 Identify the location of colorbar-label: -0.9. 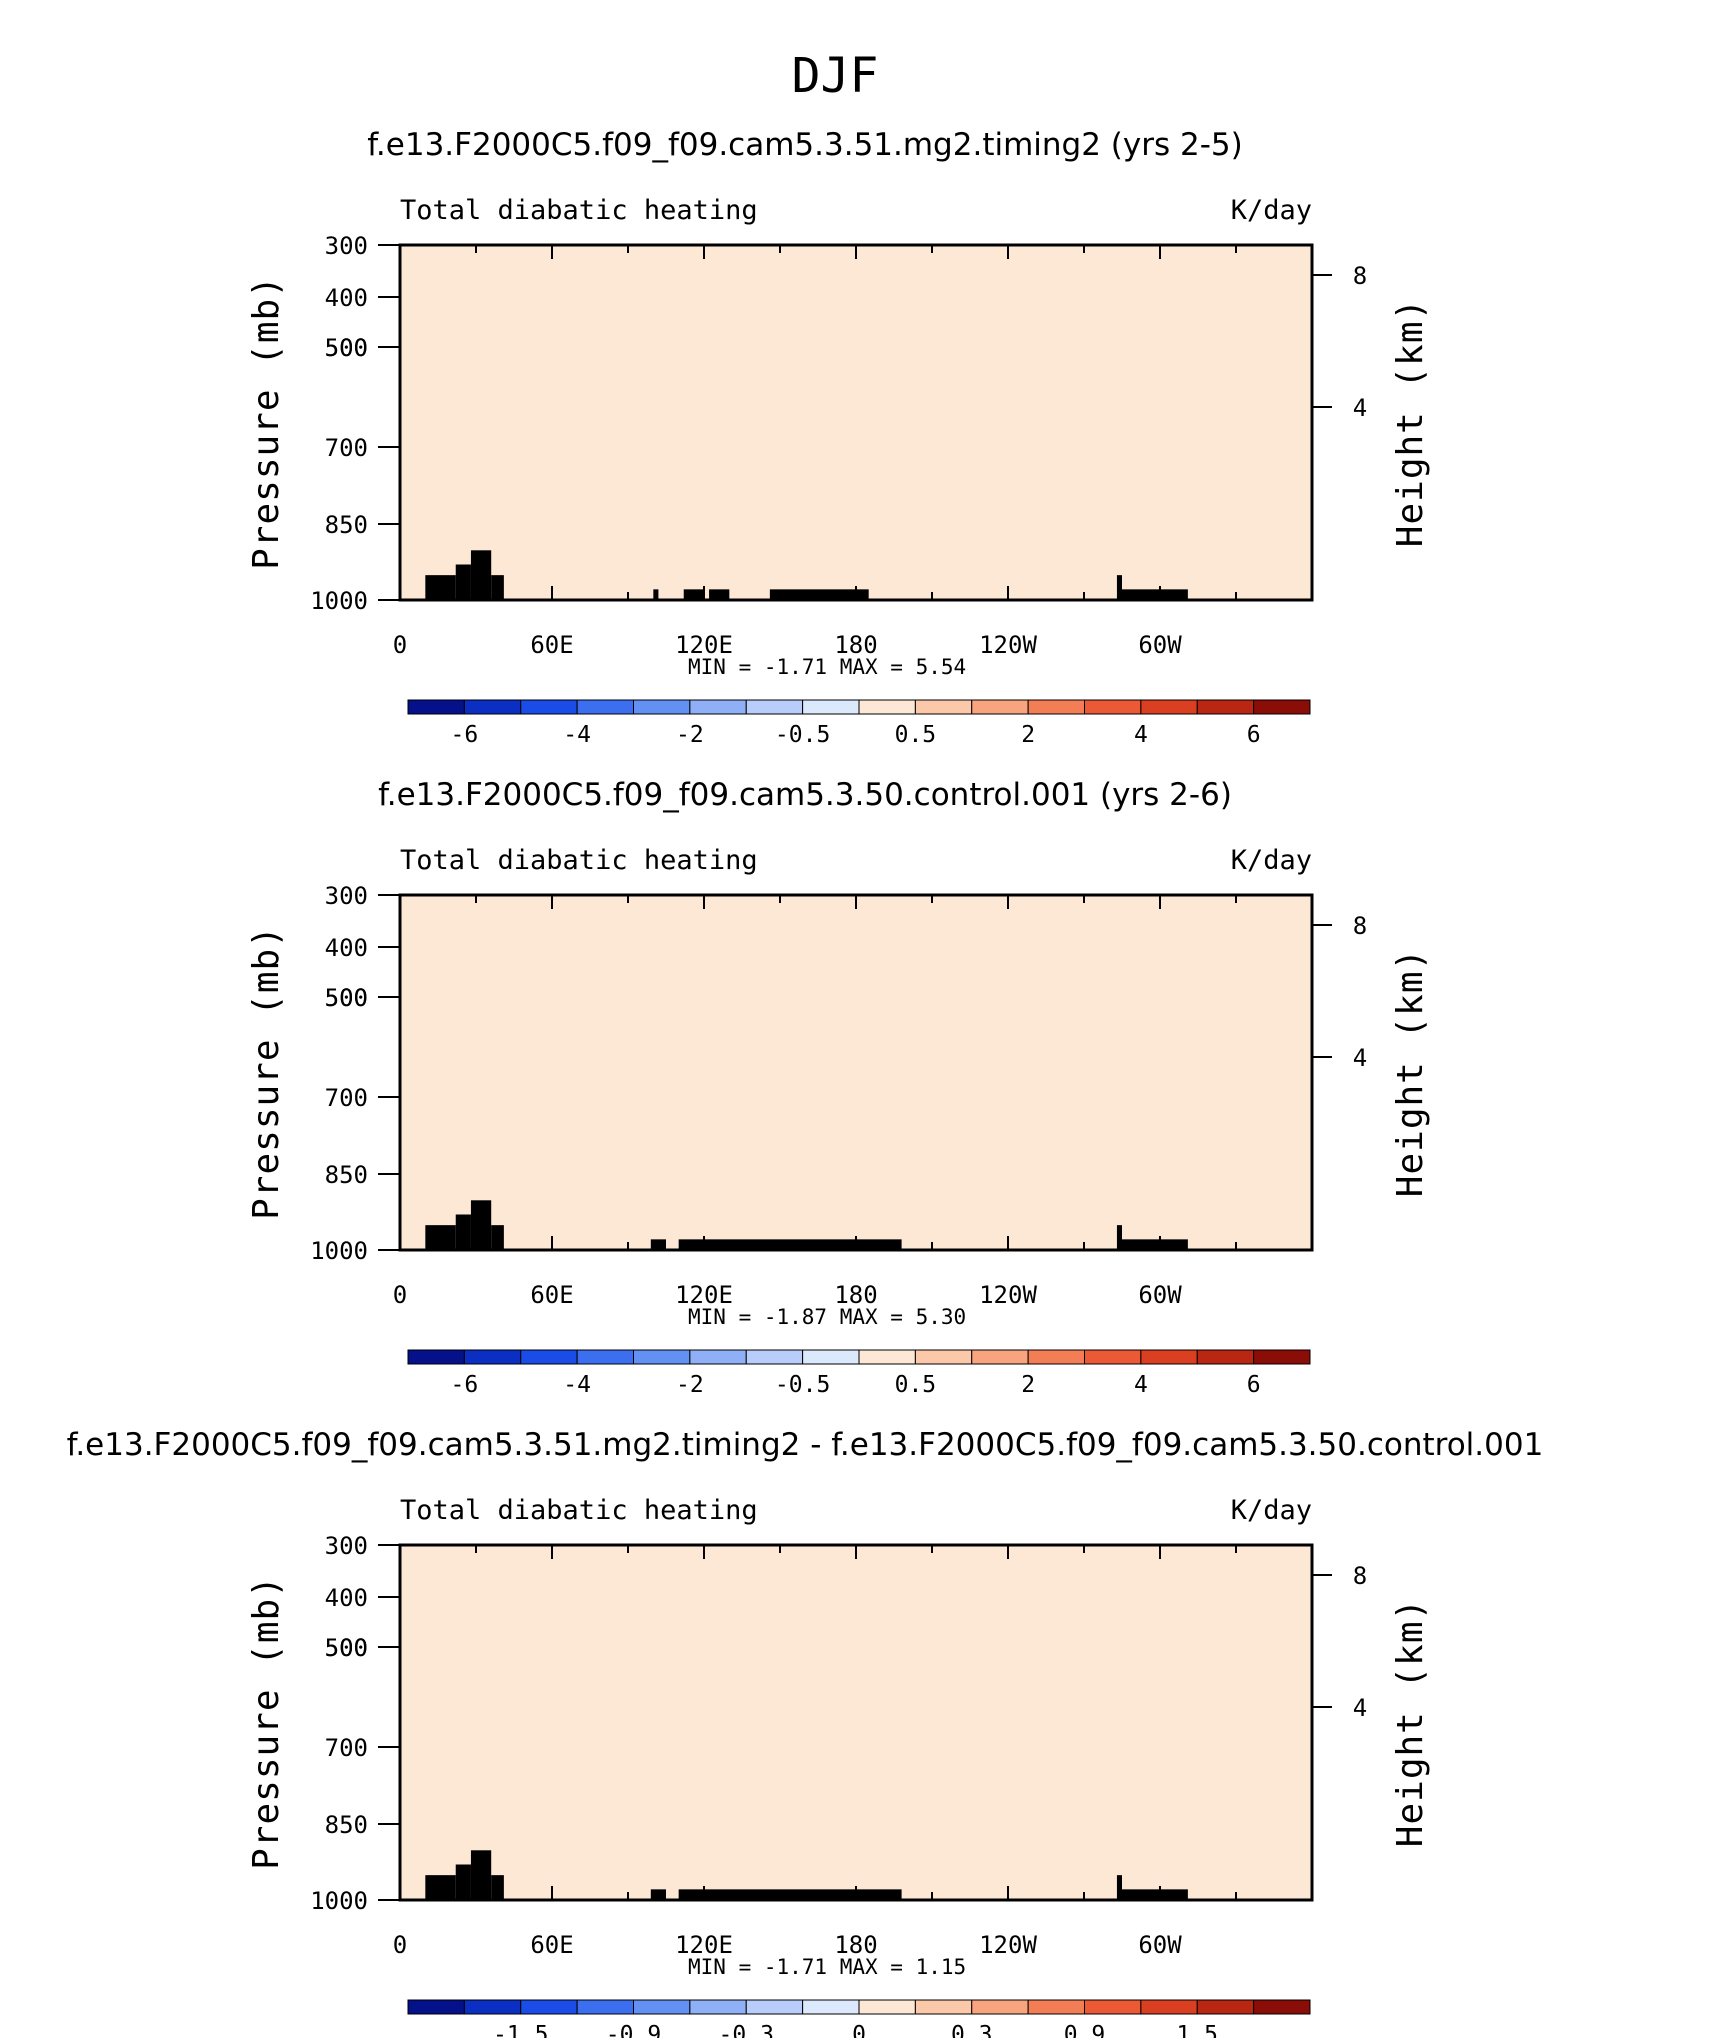
(633, 2030).